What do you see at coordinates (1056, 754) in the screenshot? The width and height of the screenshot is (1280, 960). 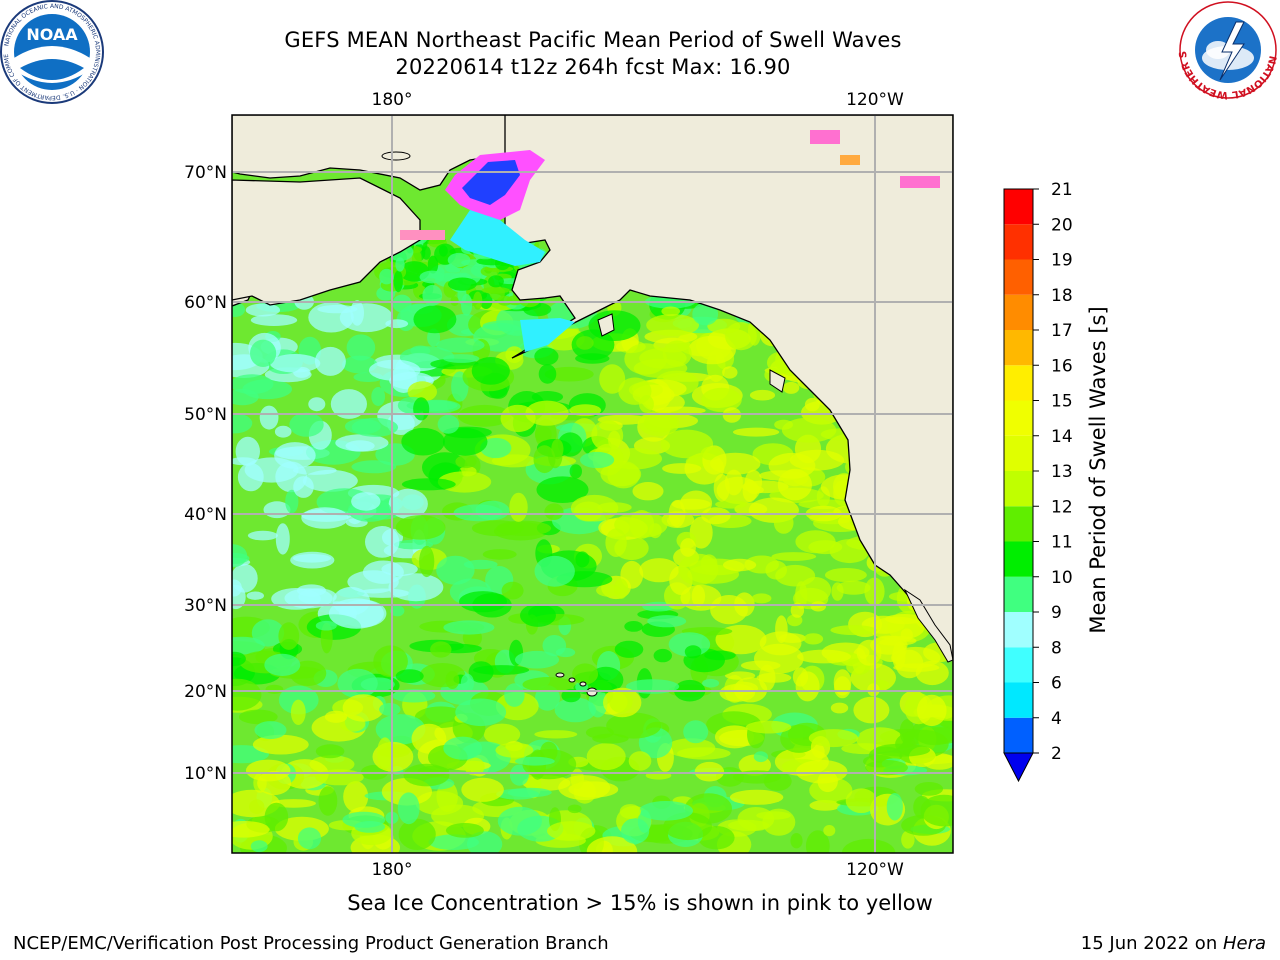 I see `colorbar-tick-label: 2` at bounding box center [1056, 754].